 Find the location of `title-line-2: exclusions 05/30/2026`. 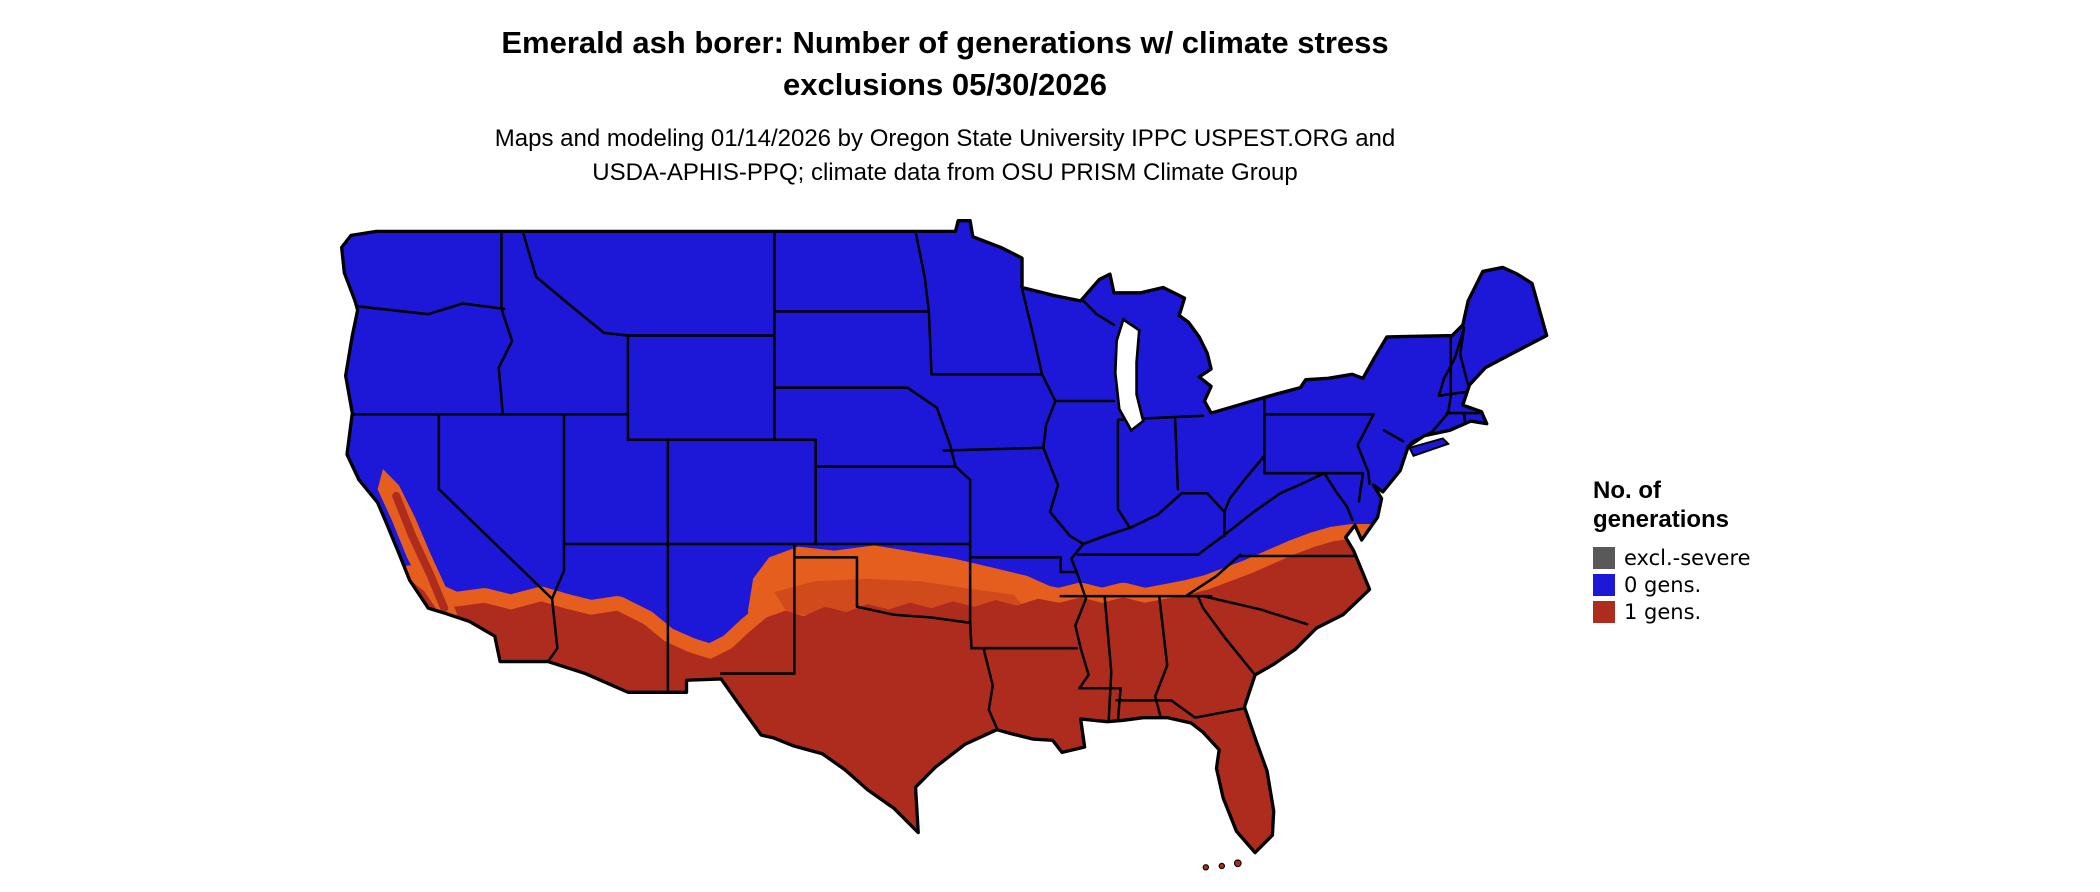

title-line-2: exclusions 05/30/2026 is located at coordinates (944, 84).